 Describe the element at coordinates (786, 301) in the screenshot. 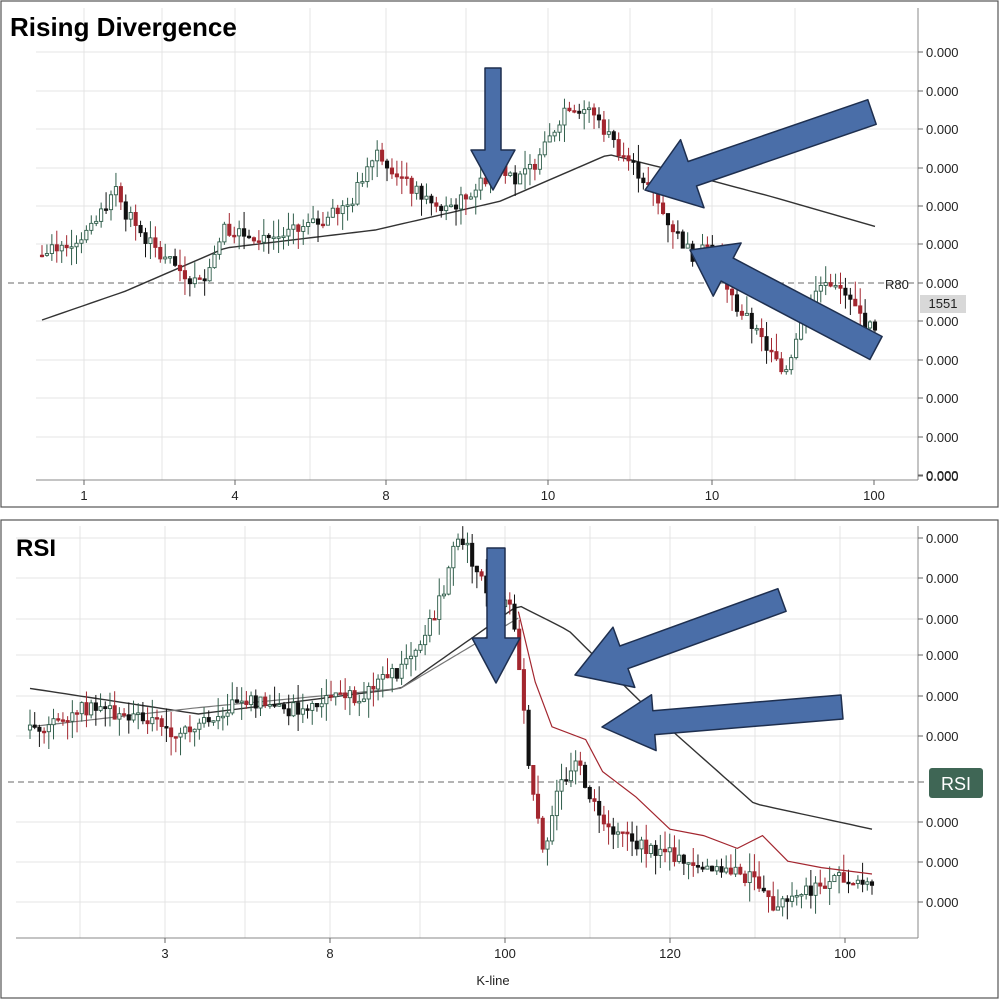

I see `left-arrow-lower` at that location.